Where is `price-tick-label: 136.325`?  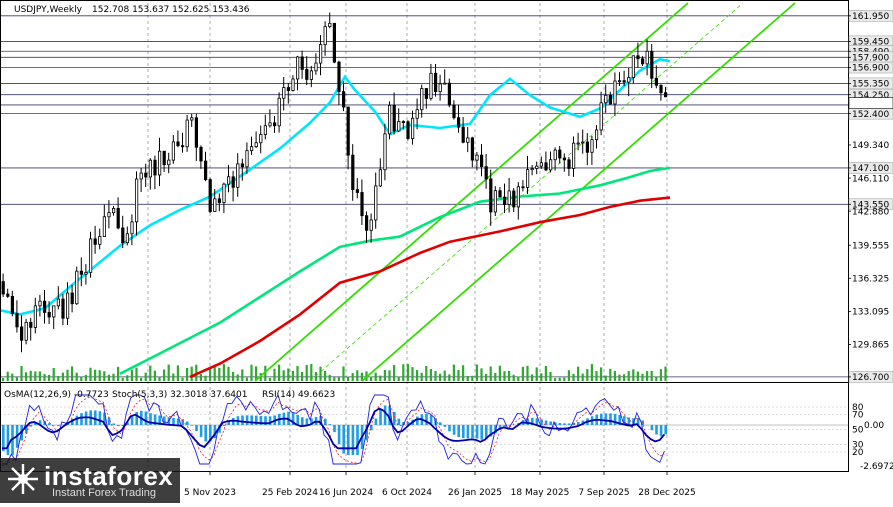
price-tick-label: 136.325 is located at coordinates (870, 280).